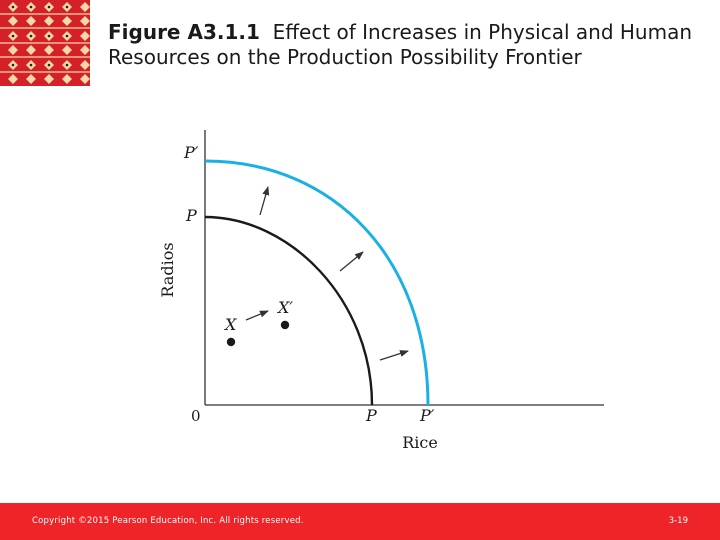  Describe the element at coordinates (45, 43) in the screenshot. I see `publisher-logo` at that location.